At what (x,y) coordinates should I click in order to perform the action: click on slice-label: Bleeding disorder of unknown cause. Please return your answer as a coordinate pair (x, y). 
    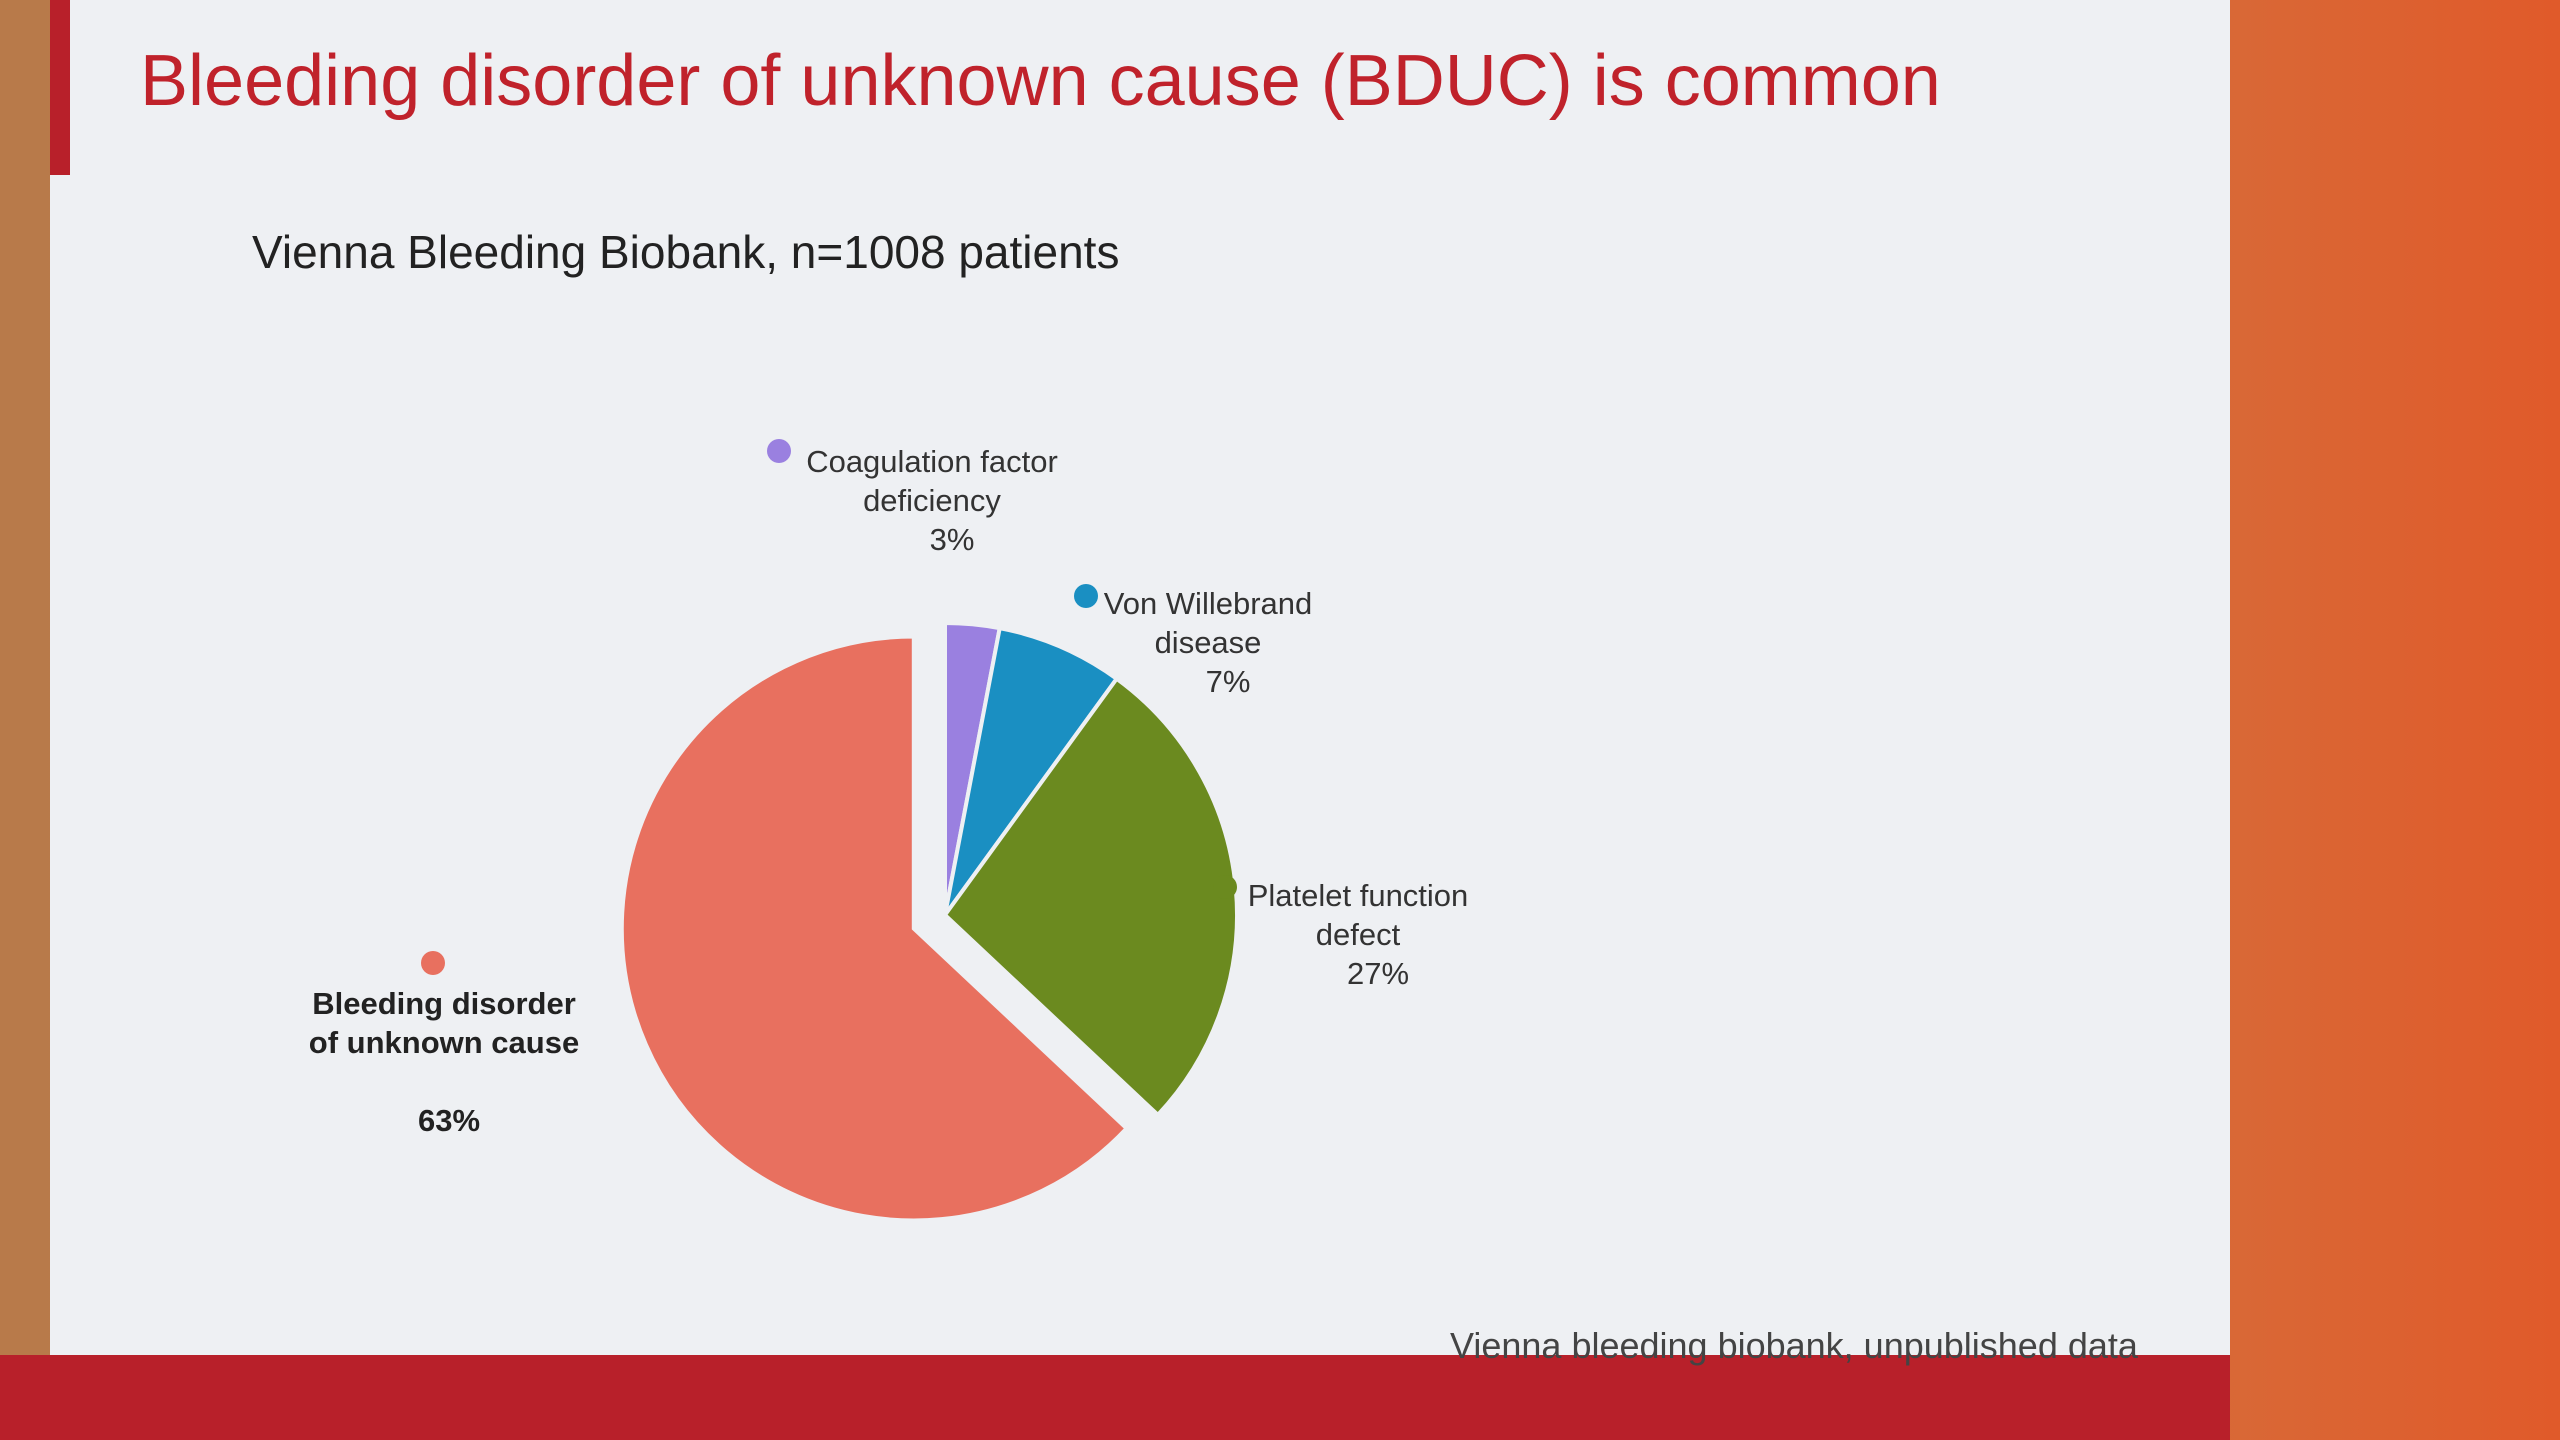
    Looking at the image, I should click on (444, 1023).